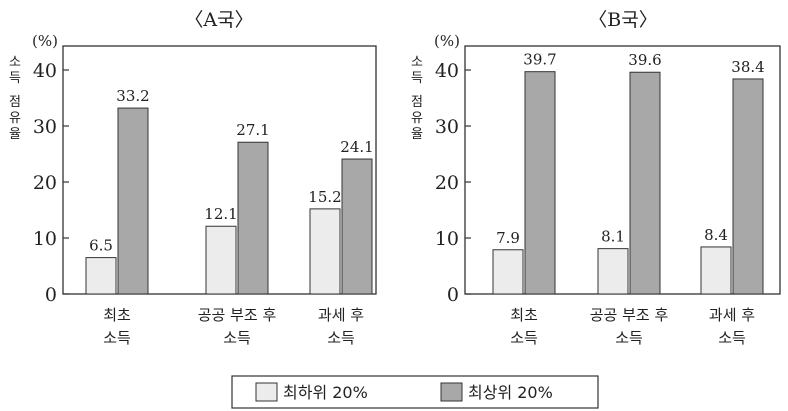 Image resolution: width=788 pixels, height=411 pixels. What do you see at coordinates (218, 20) in the screenshot?
I see `chart-title: 〈A국〉` at bounding box center [218, 20].